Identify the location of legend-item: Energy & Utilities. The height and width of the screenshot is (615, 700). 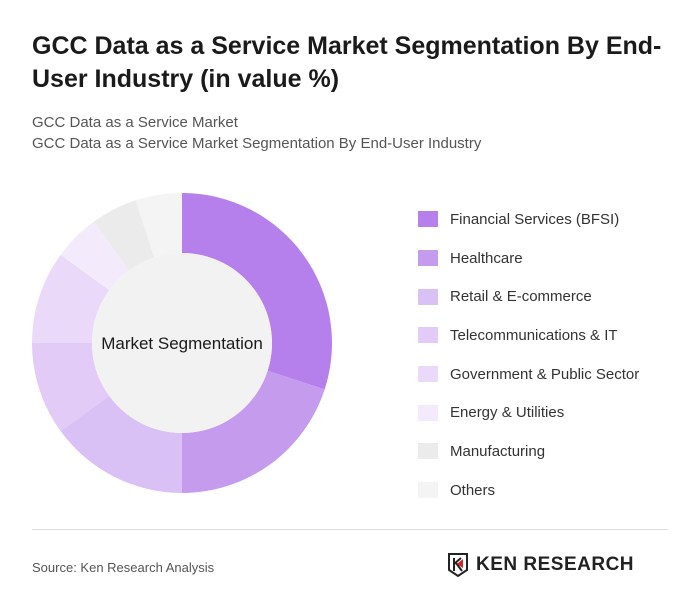
(528, 412).